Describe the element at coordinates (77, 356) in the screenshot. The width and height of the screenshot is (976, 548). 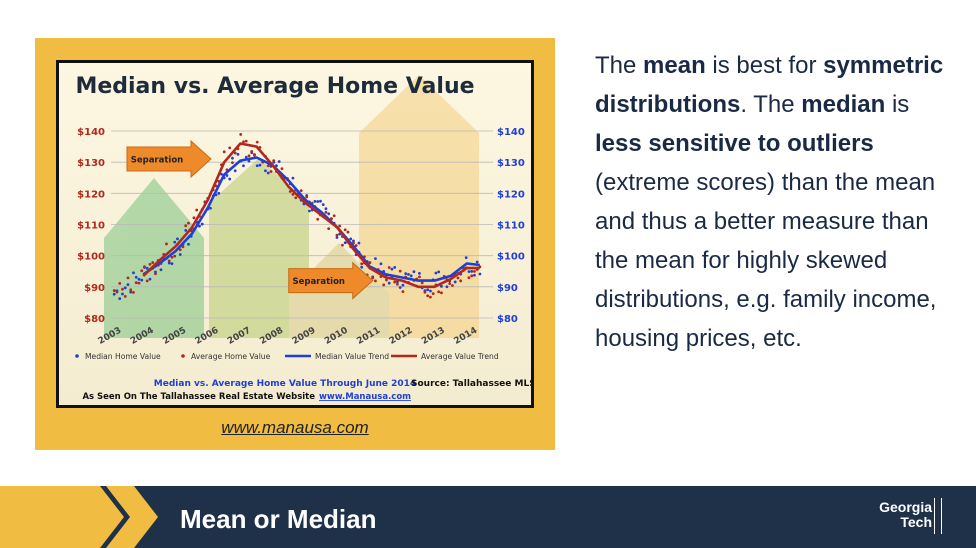
I see `legend-marker` at that location.